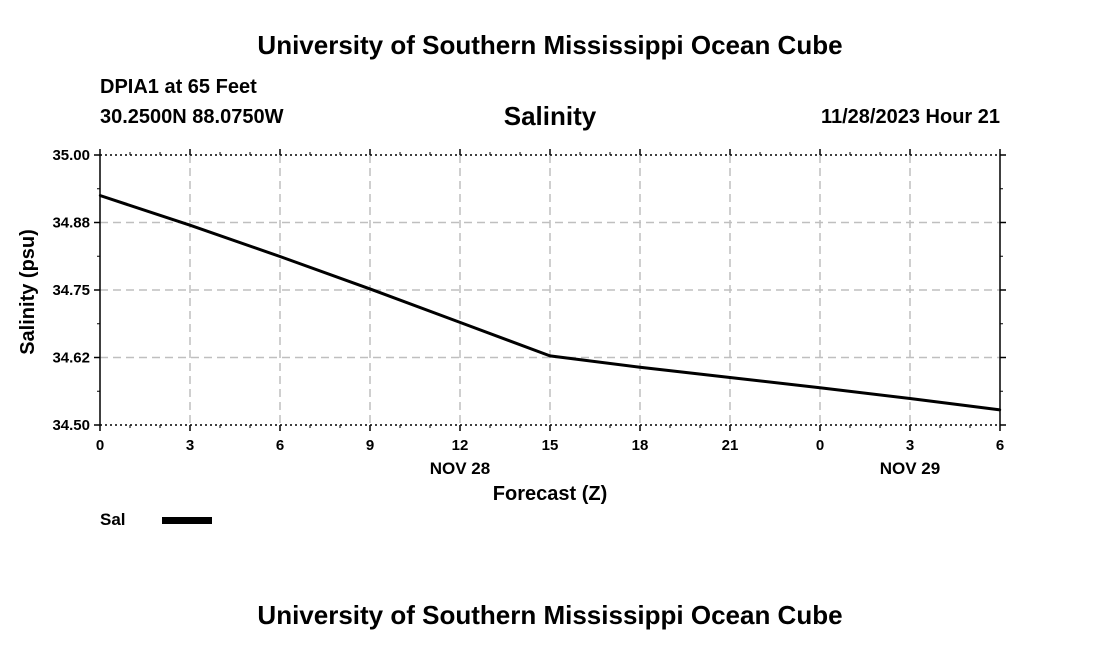  What do you see at coordinates (178, 87) in the screenshot?
I see `station-label: DPIA1 at 65 Feet` at bounding box center [178, 87].